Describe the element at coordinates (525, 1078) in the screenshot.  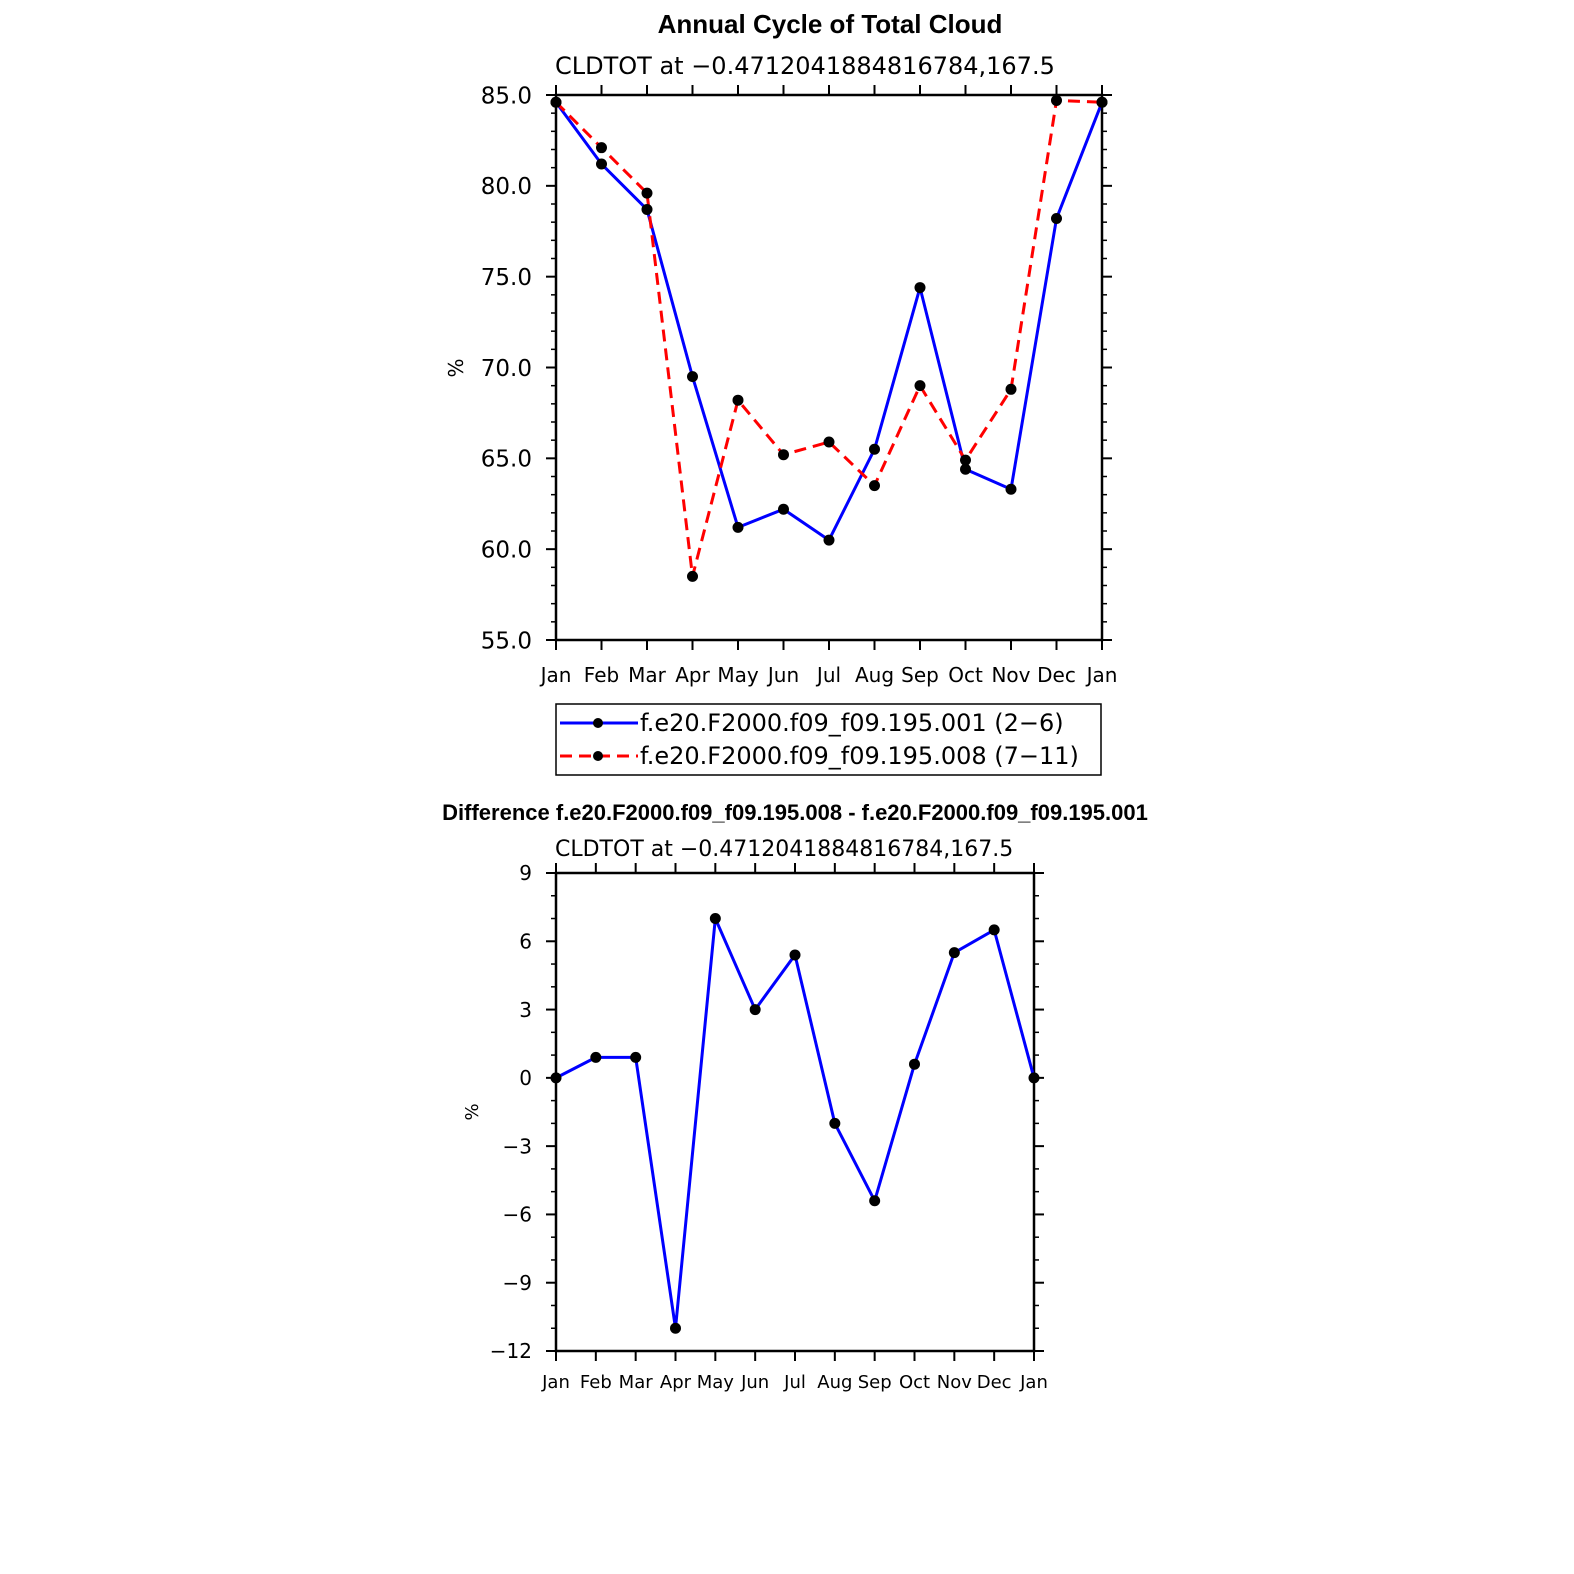
I see `y-tick-label: 0` at that location.